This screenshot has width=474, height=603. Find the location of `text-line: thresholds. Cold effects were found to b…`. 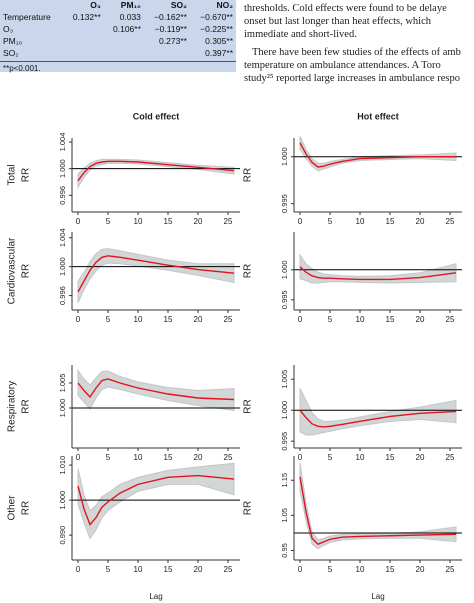

text-line: thresholds. Cold effects were found to b… is located at coordinates (345, 8).